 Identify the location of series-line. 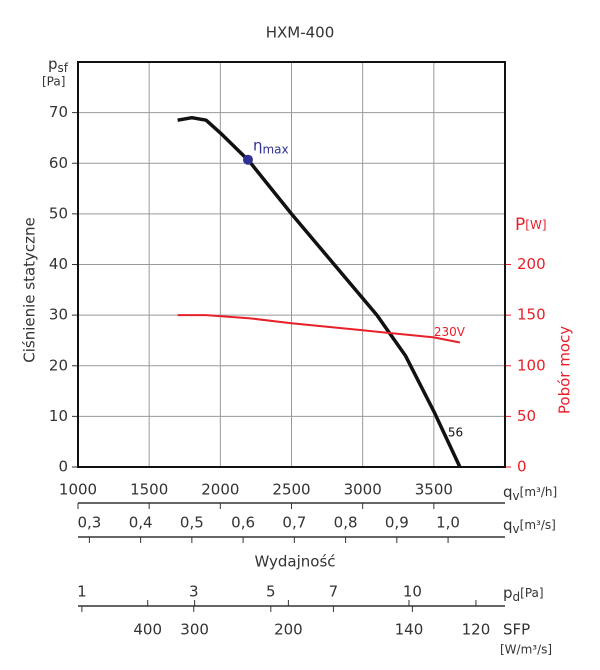
(319, 329).